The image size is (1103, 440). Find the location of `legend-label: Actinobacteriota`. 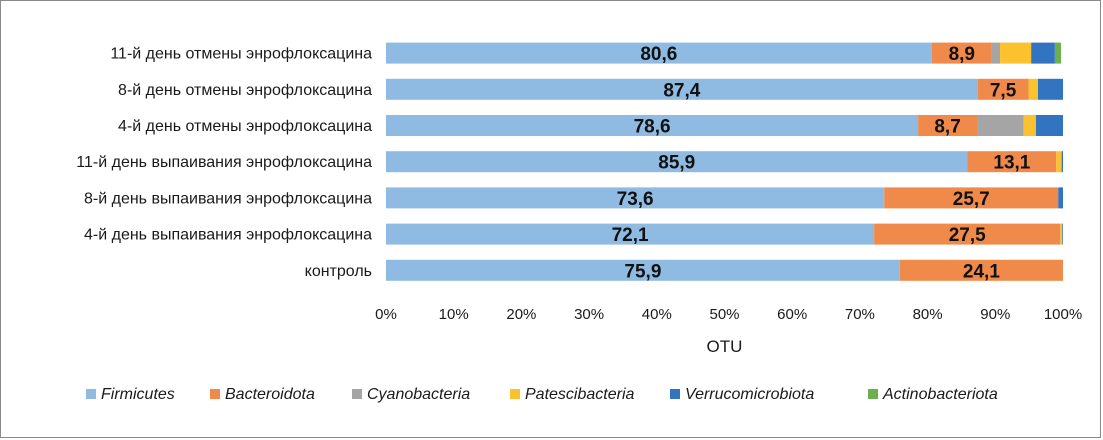

legend-label: Actinobacteriota is located at coordinates (940, 394).